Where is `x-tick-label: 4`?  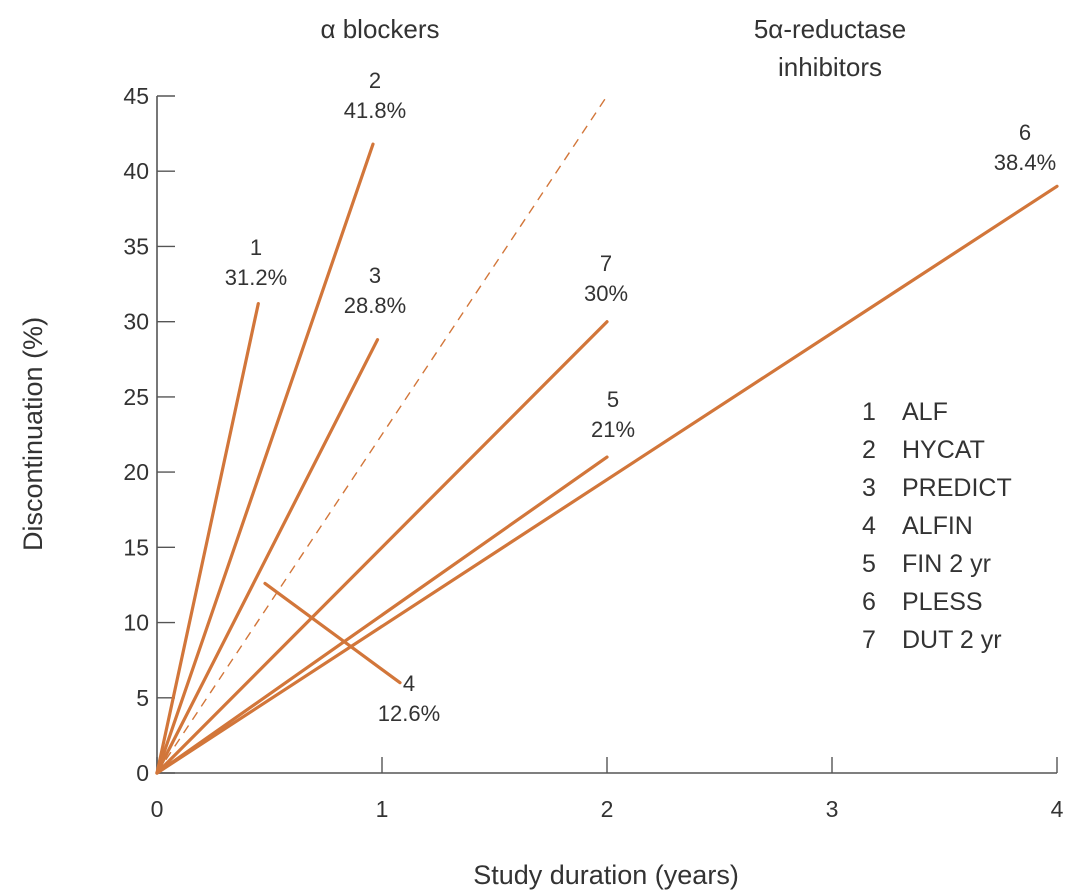
x-tick-label: 4 is located at coordinates (1057, 809).